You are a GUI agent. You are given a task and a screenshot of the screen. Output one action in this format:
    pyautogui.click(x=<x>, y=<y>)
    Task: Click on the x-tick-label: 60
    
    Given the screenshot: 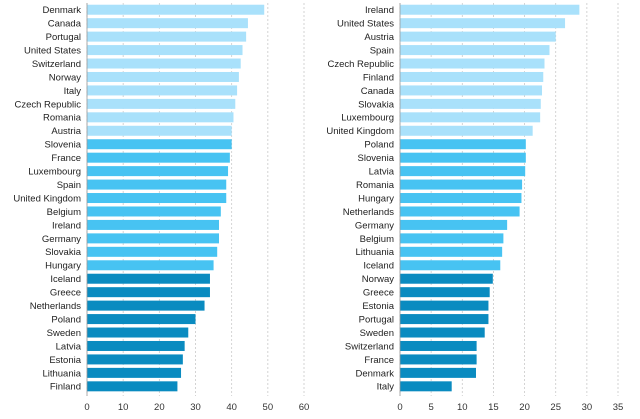 What is the action you would take?
    pyautogui.click(x=304, y=407)
    